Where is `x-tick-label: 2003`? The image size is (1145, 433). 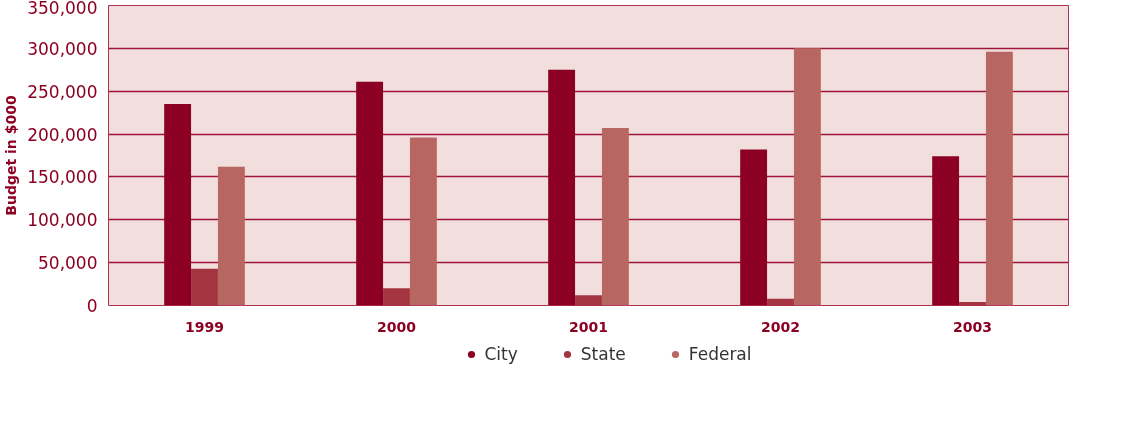
x-tick-label: 2003 is located at coordinates (972, 326).